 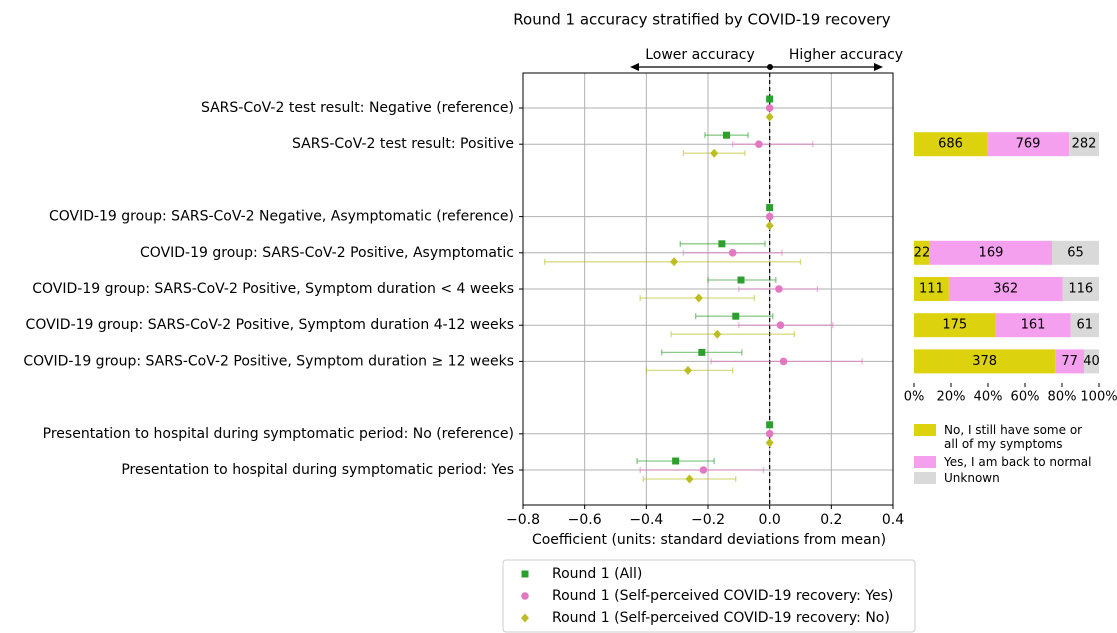 What do you see at coordinates (1028, 144) in the screenshot?
I see `data-label: 769` at bounding box center [1028, 144].